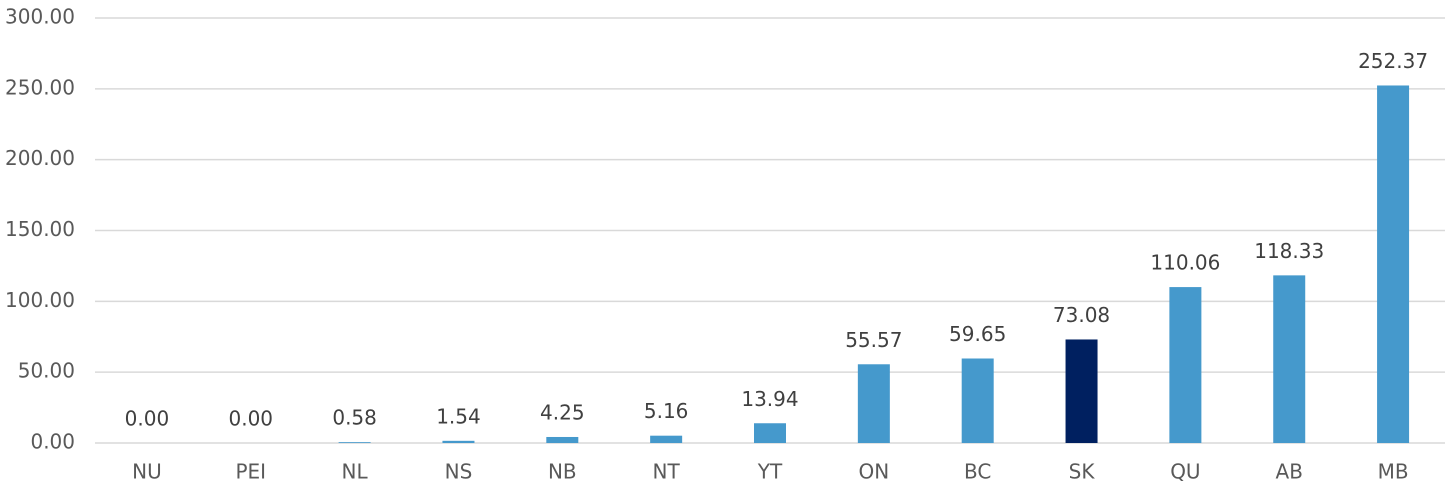 The image size is (1455, 492). What do you see at coordinates (666, 411) in the screenshot?
I see `value-label: 5.16` at bounding box center [666, 411].